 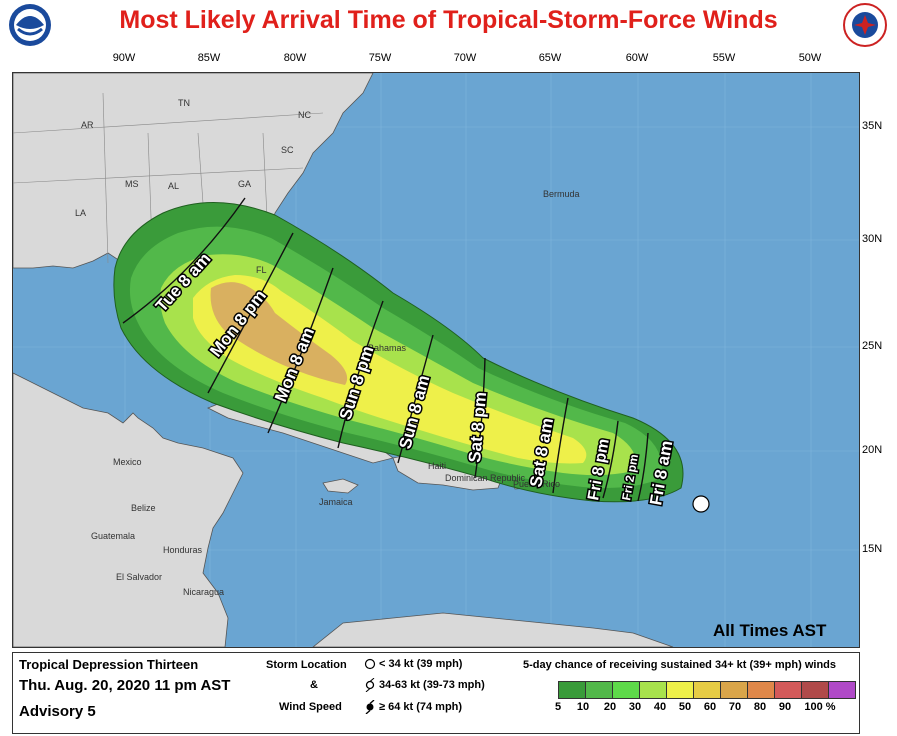 What do you see at coordinates (724, 58) in the screenshot?
I see `longitude-label: 55W` at bounding box center [724, 58].